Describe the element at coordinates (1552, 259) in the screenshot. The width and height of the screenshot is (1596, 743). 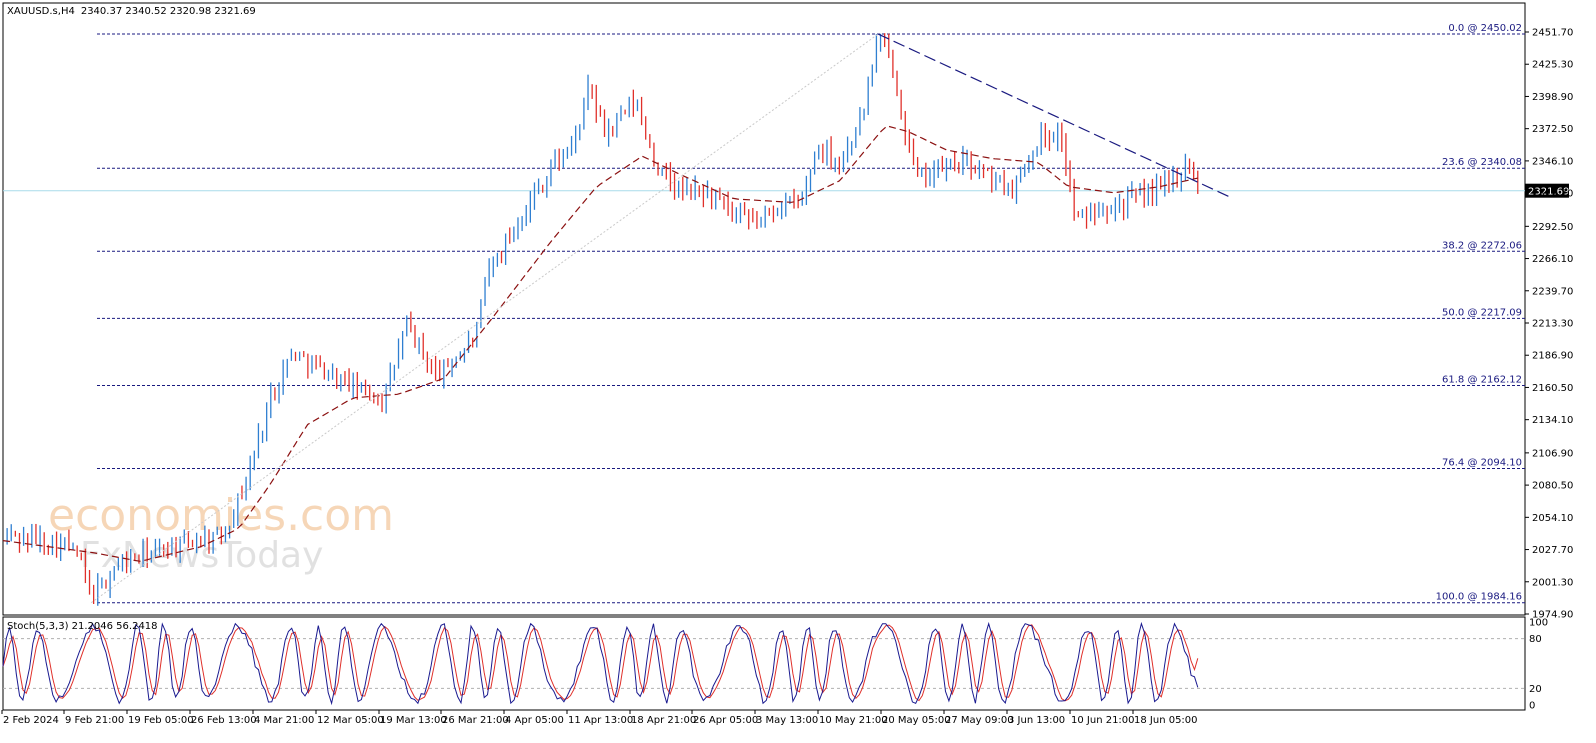
I see `y-tick-label: 2266.10` at that location.